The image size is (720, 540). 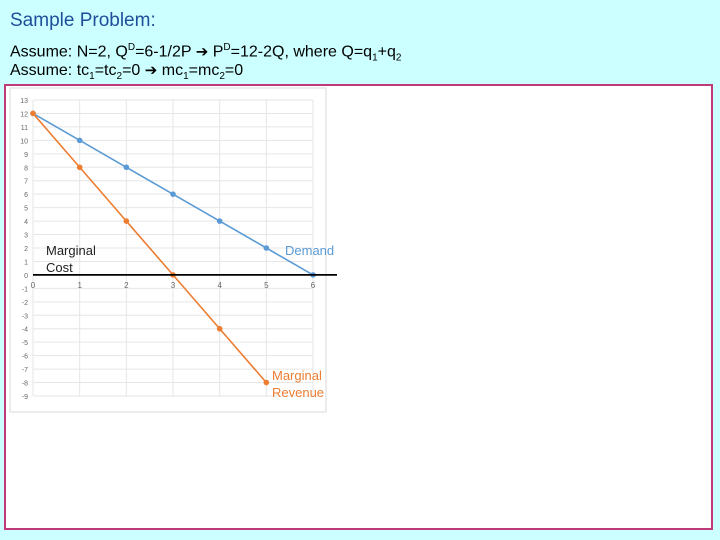 I want to click on x-tick-label: 0, so click(x=33, y=285).